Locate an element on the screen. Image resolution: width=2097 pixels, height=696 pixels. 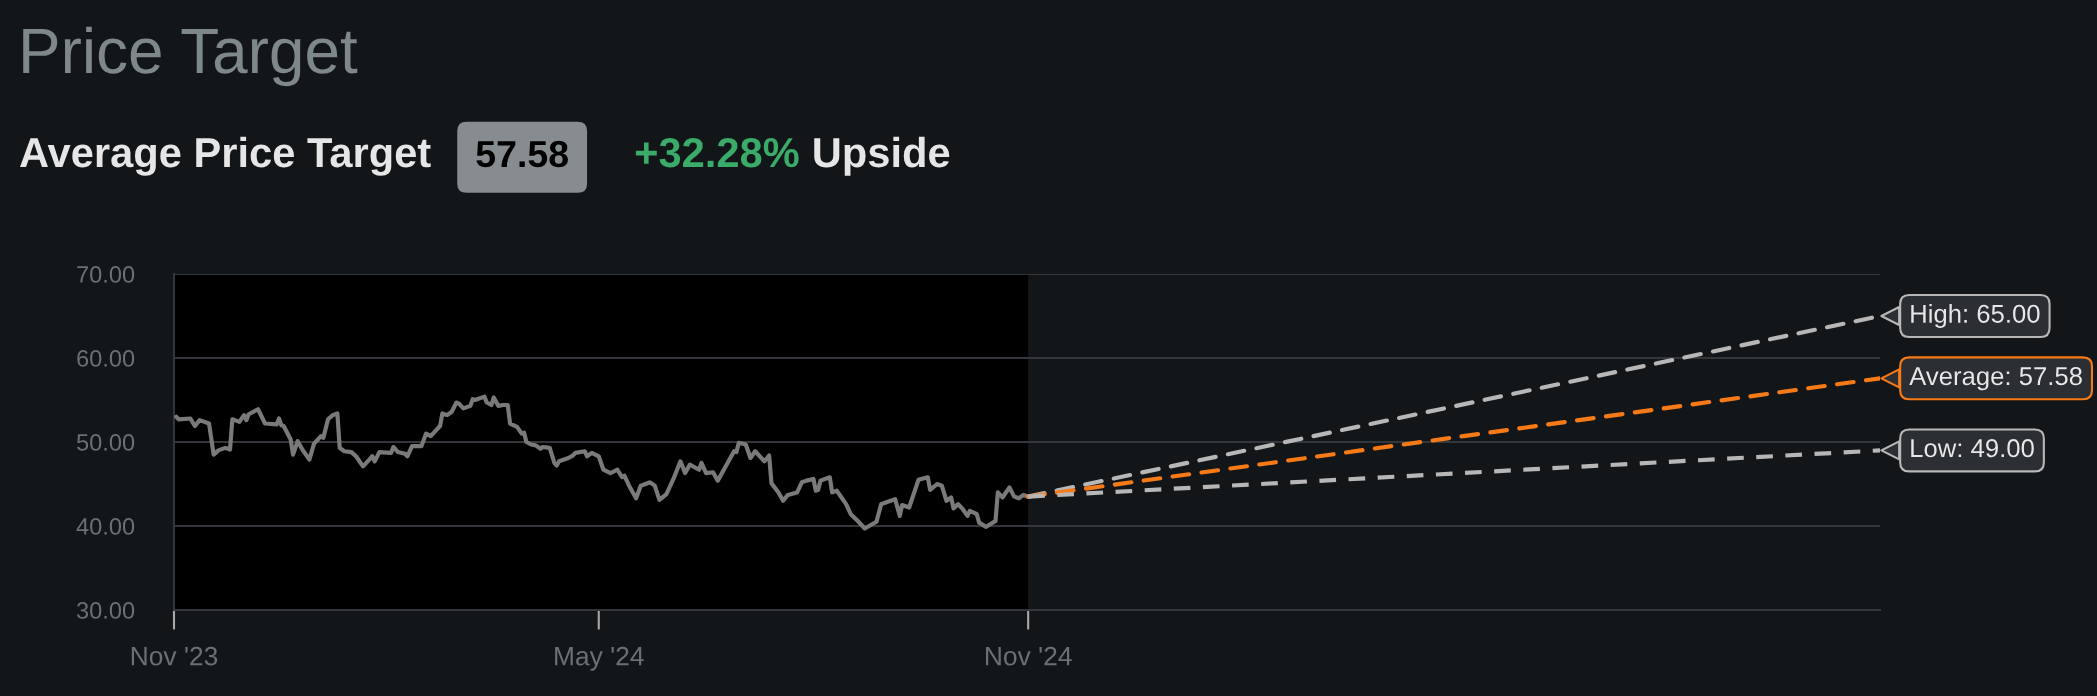
x-tick-label: May '24 is located at coordinates (599, 658).